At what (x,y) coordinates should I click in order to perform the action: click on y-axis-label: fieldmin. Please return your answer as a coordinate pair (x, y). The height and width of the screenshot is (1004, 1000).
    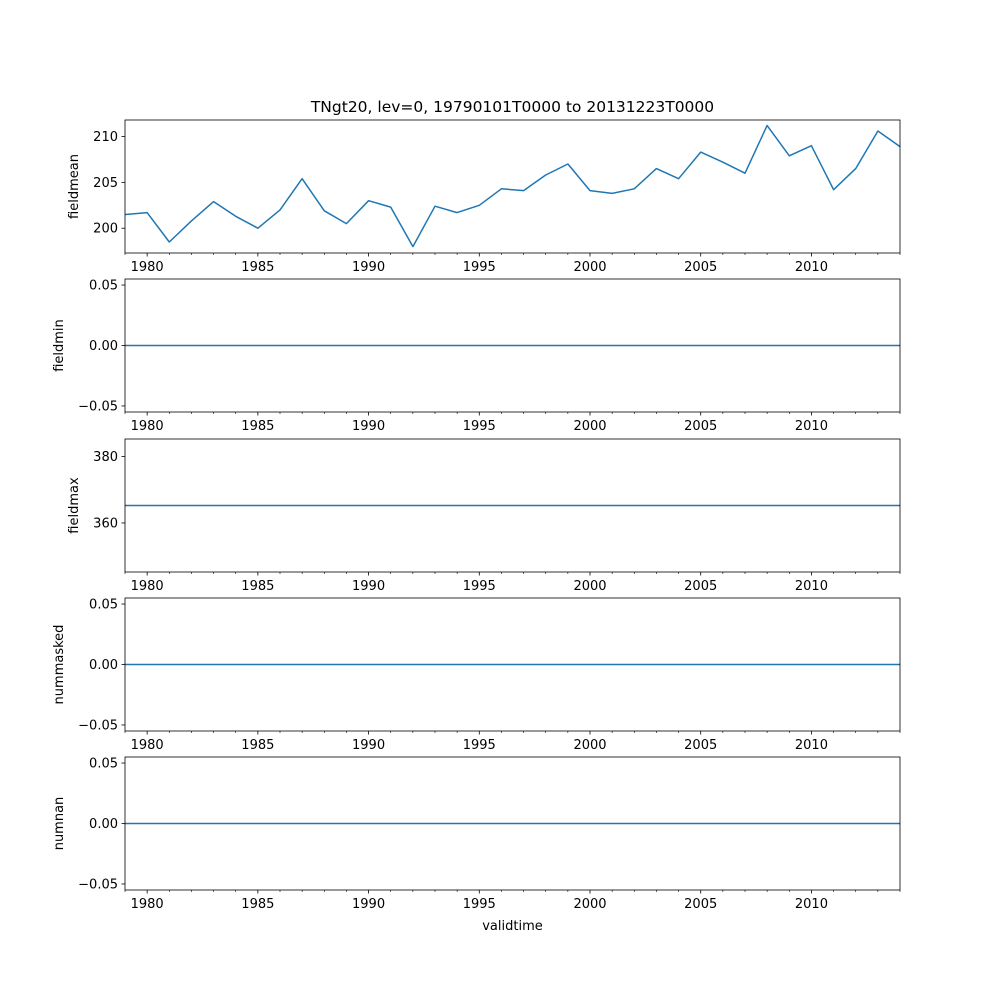
    Looking at the image, I should click on (59, 345).